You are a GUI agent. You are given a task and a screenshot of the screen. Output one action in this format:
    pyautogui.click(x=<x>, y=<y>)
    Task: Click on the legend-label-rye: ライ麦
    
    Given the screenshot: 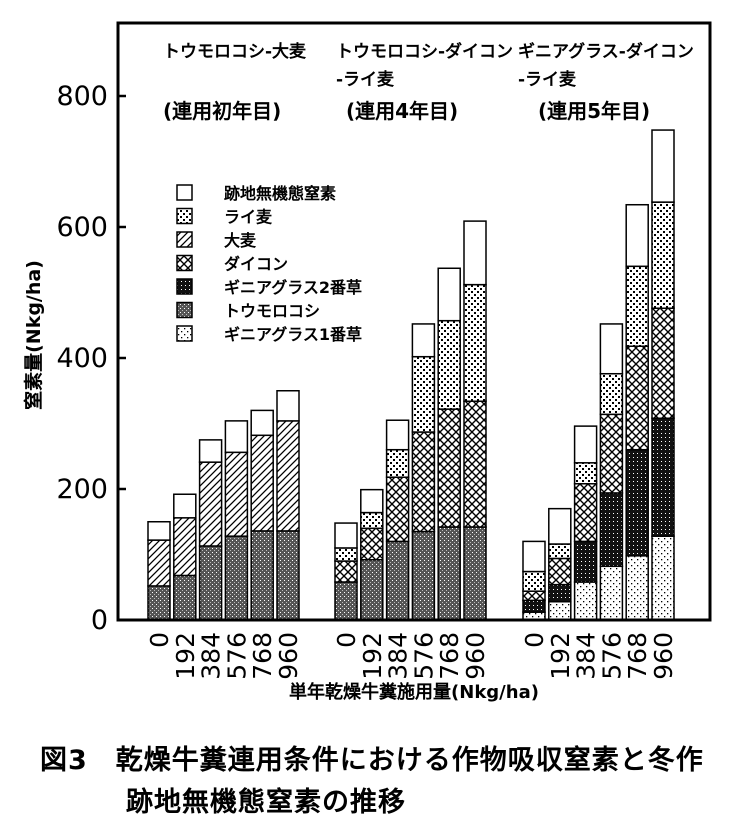 What is the action you would take?
    pyautogui.click(x=248, y=217)
    